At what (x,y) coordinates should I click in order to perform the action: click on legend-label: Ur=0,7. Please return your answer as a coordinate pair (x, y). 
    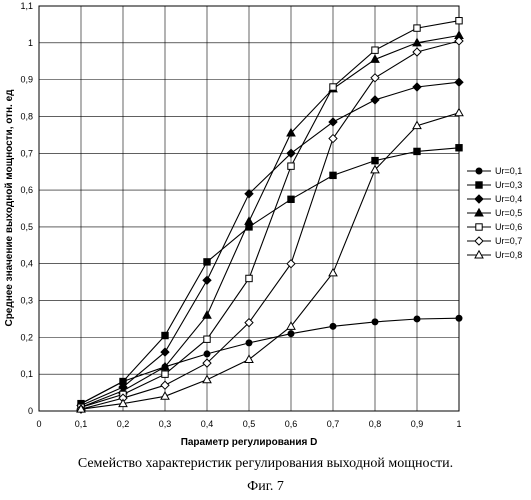
    Looking at the image, I should click on (508, 241).